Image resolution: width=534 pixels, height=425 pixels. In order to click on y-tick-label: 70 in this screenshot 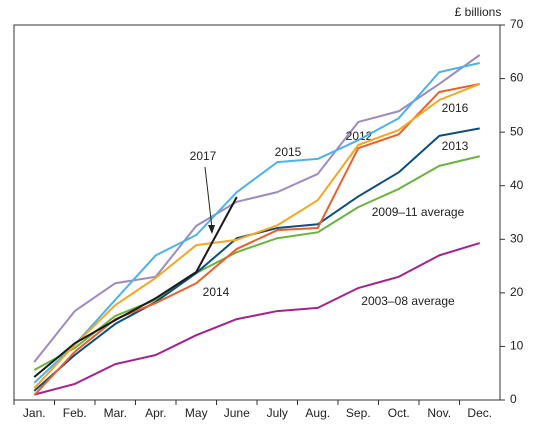, I will do `click(517, 24)`.